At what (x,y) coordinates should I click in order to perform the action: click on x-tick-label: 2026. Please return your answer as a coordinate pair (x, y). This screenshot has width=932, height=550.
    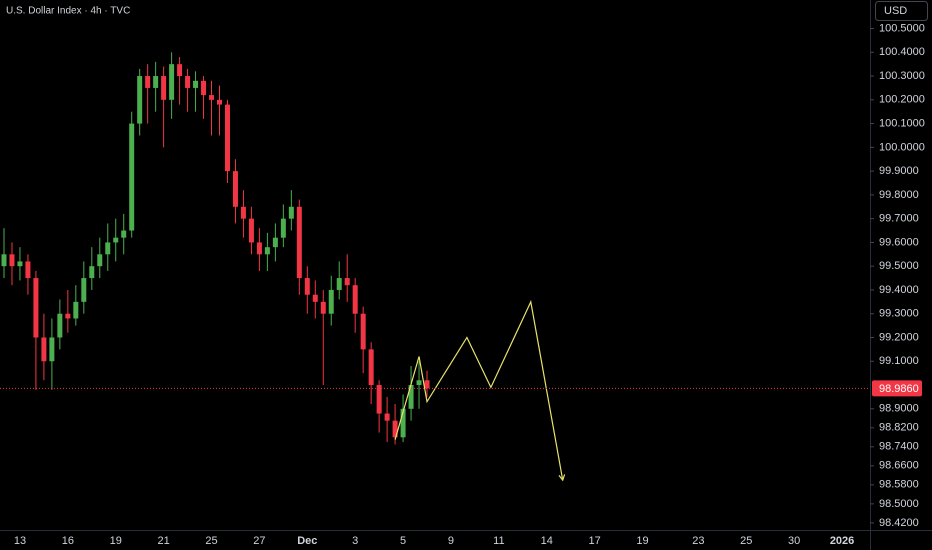
    Looking at the image, I should click on (842, 541).